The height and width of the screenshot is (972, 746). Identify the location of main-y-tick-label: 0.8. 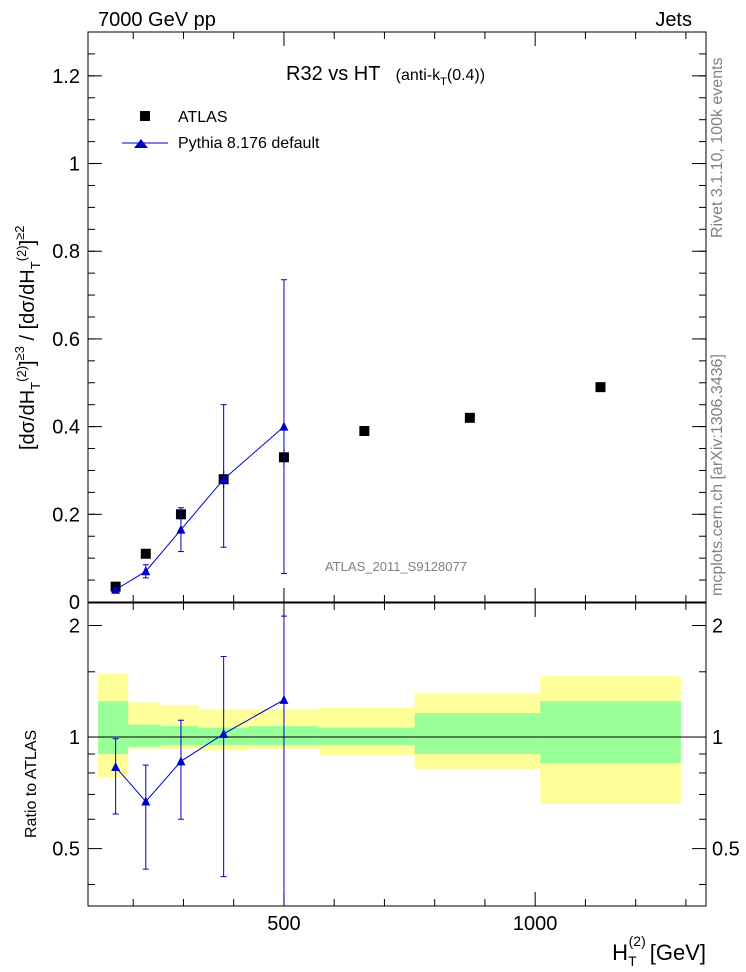
(66, 252).